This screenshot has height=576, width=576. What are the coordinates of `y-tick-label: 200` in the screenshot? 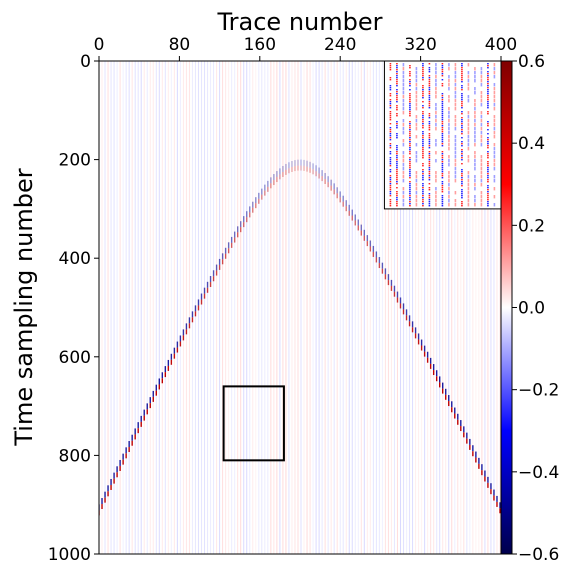 It's located at (75, 161).